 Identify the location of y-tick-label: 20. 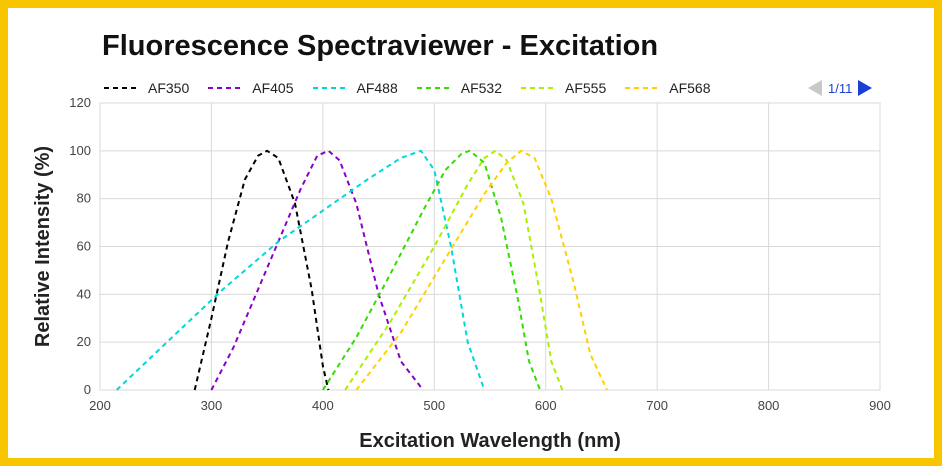
(84, 341).